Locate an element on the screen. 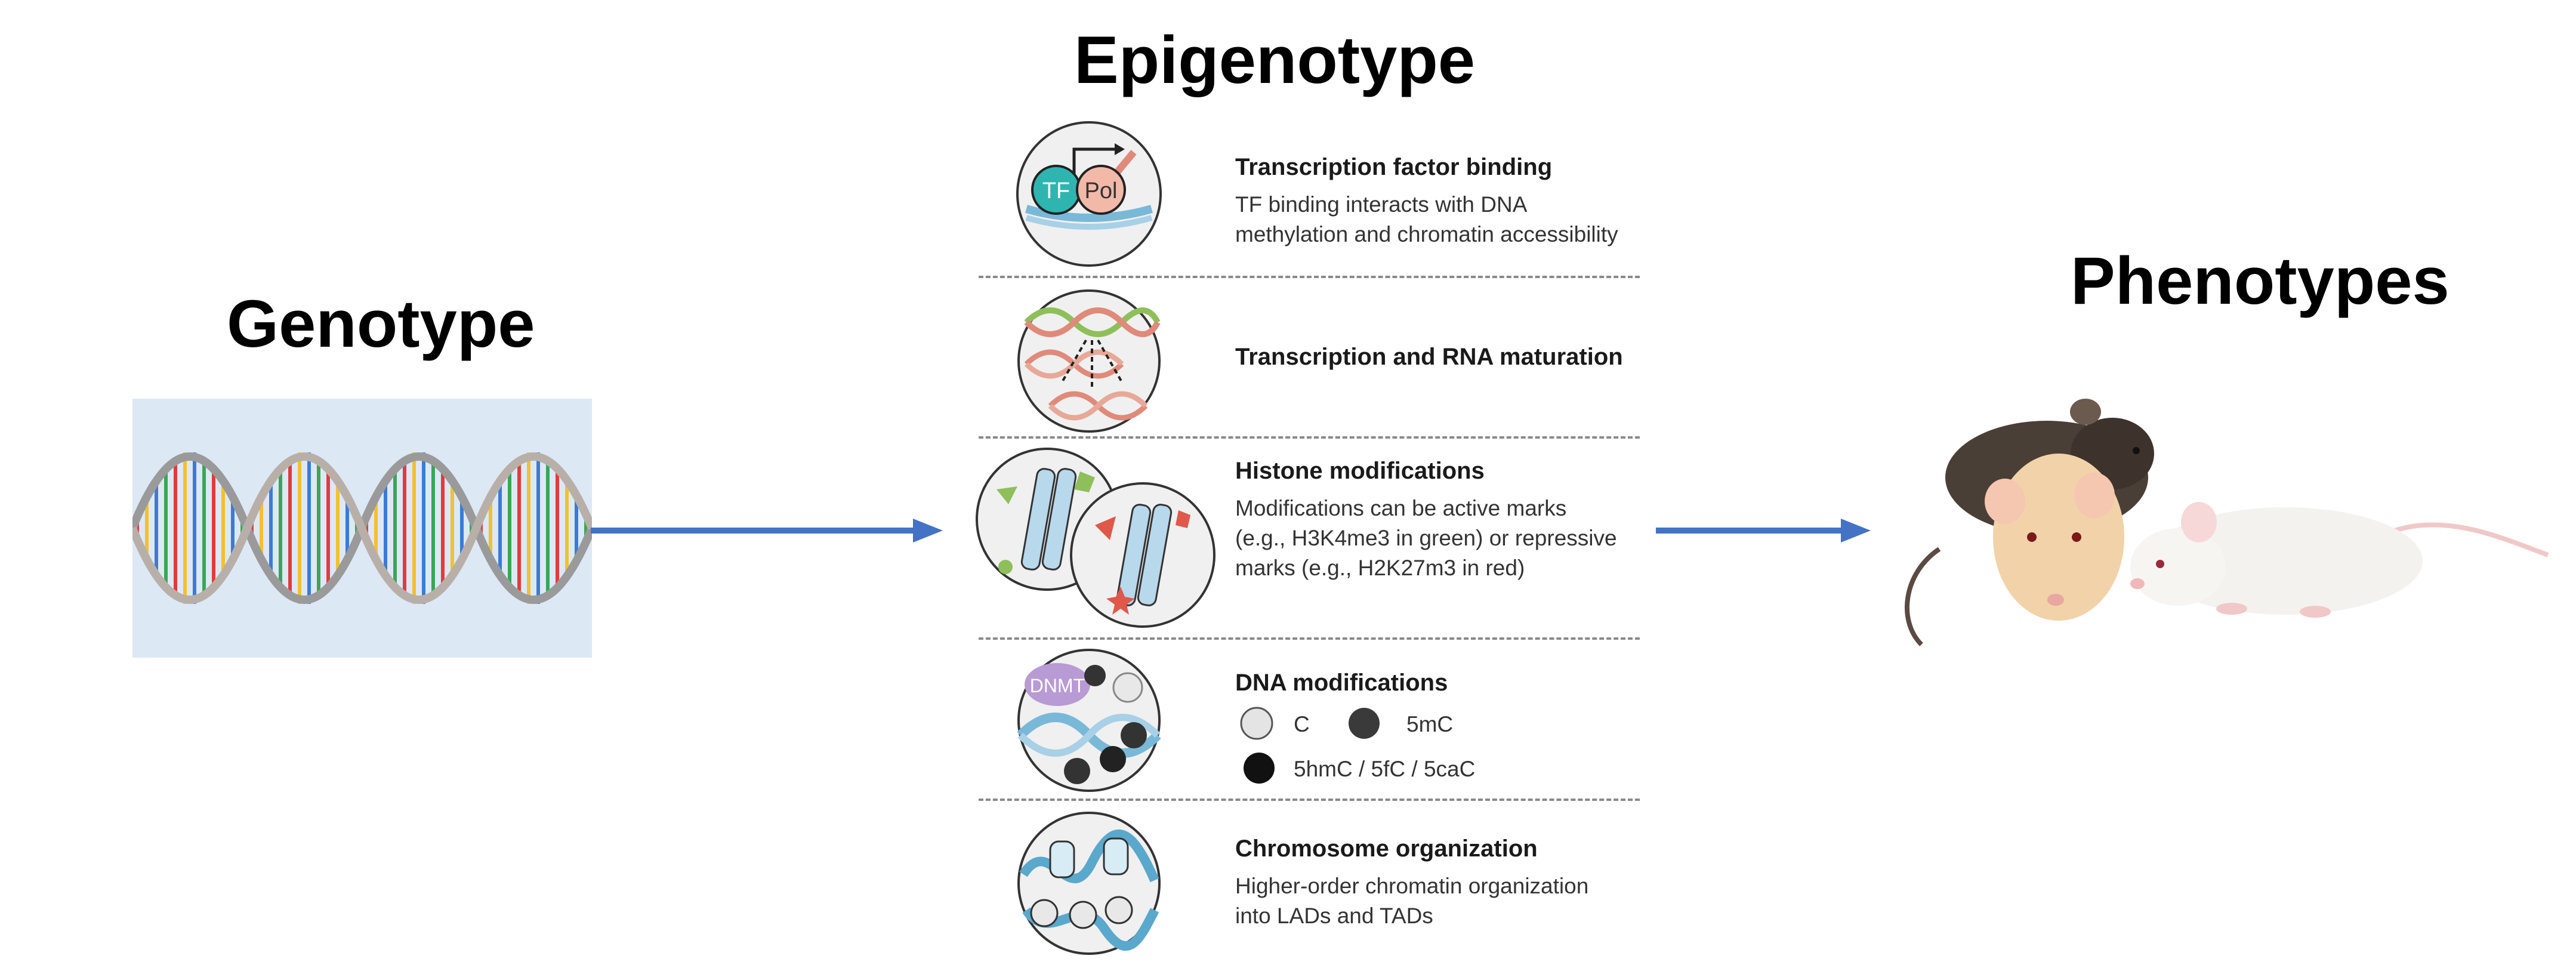 The image size is (2576, 968). phenotypes-title: Phenotypes is located at coordinates (2260, 280).